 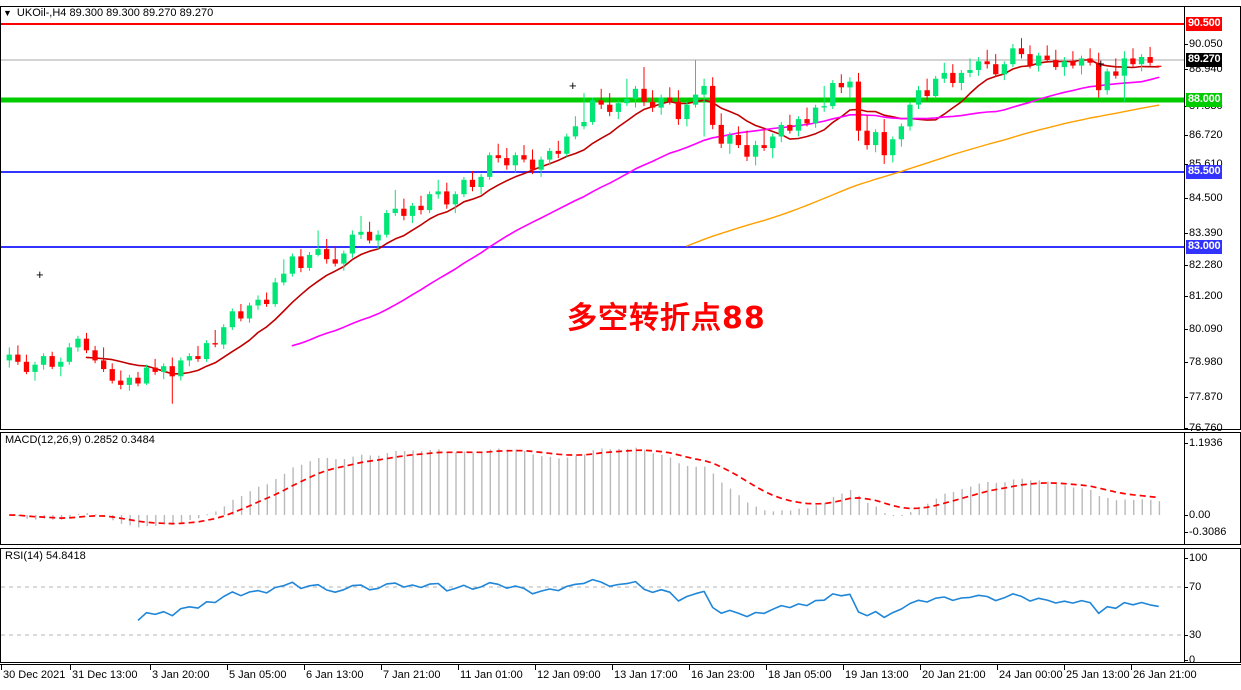 What do you see at coordinates (1208, 532) in the screenshot?
I see `macd-tick-label: -0.3086` at bounding box center [1208, 532].